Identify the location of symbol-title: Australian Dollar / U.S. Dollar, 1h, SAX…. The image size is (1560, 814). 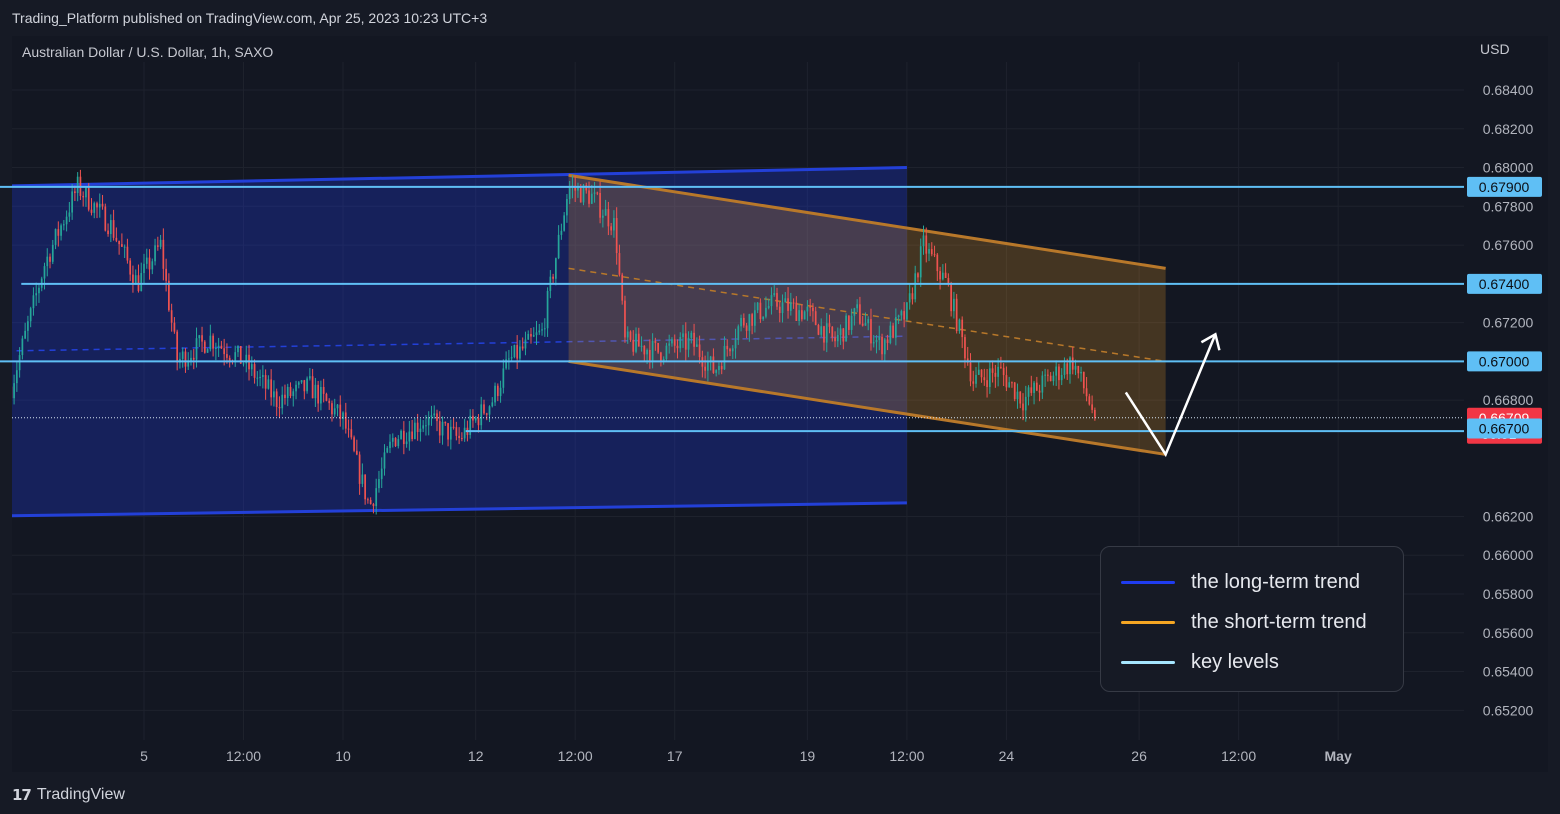
(148, 52).